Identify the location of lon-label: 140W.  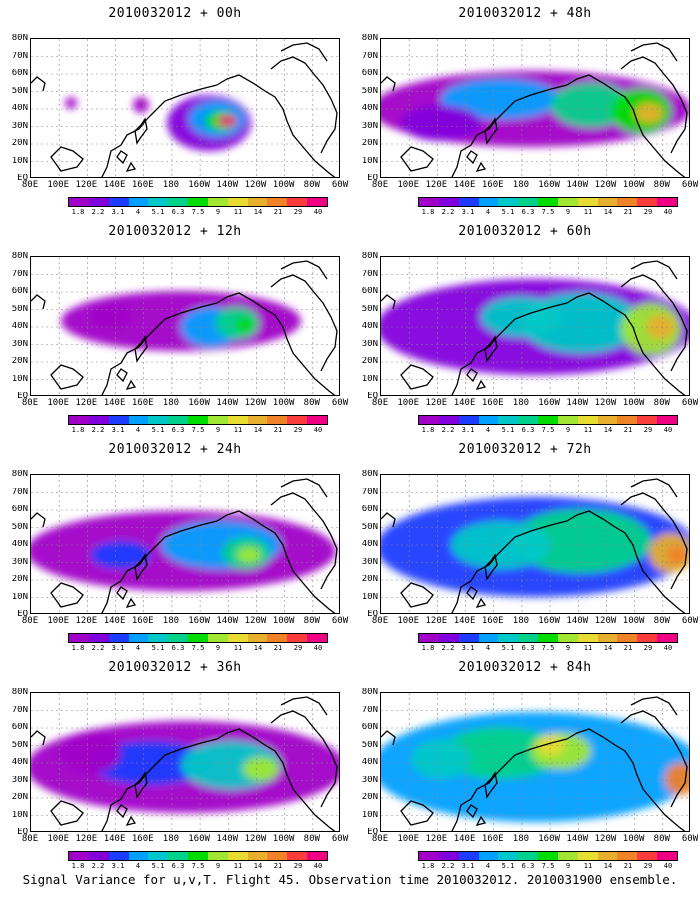
(227, 839).